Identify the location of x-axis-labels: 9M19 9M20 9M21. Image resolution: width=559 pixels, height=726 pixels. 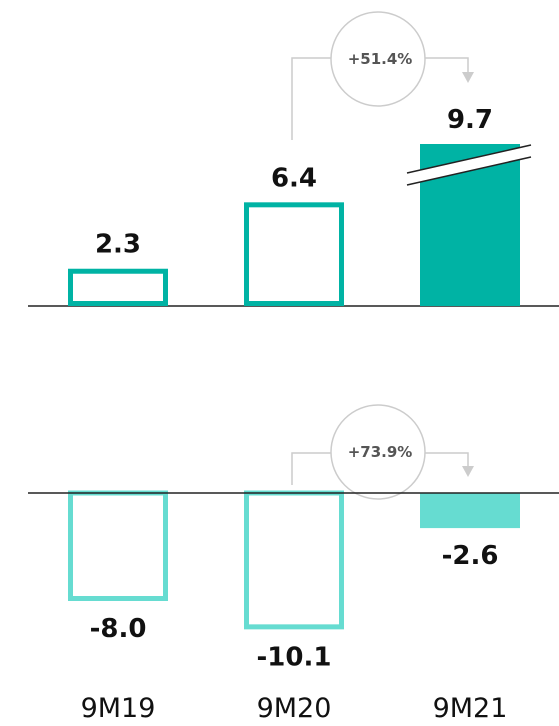
(294, 708).